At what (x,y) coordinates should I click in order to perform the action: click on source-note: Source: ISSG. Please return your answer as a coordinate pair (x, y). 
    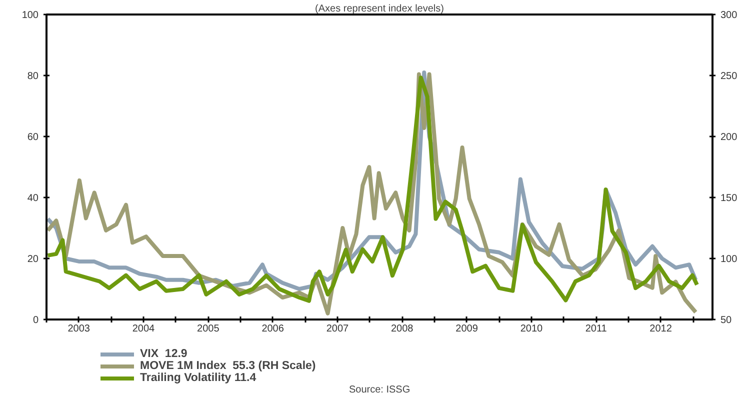
    Looking at the image, I should click on (379, 390).